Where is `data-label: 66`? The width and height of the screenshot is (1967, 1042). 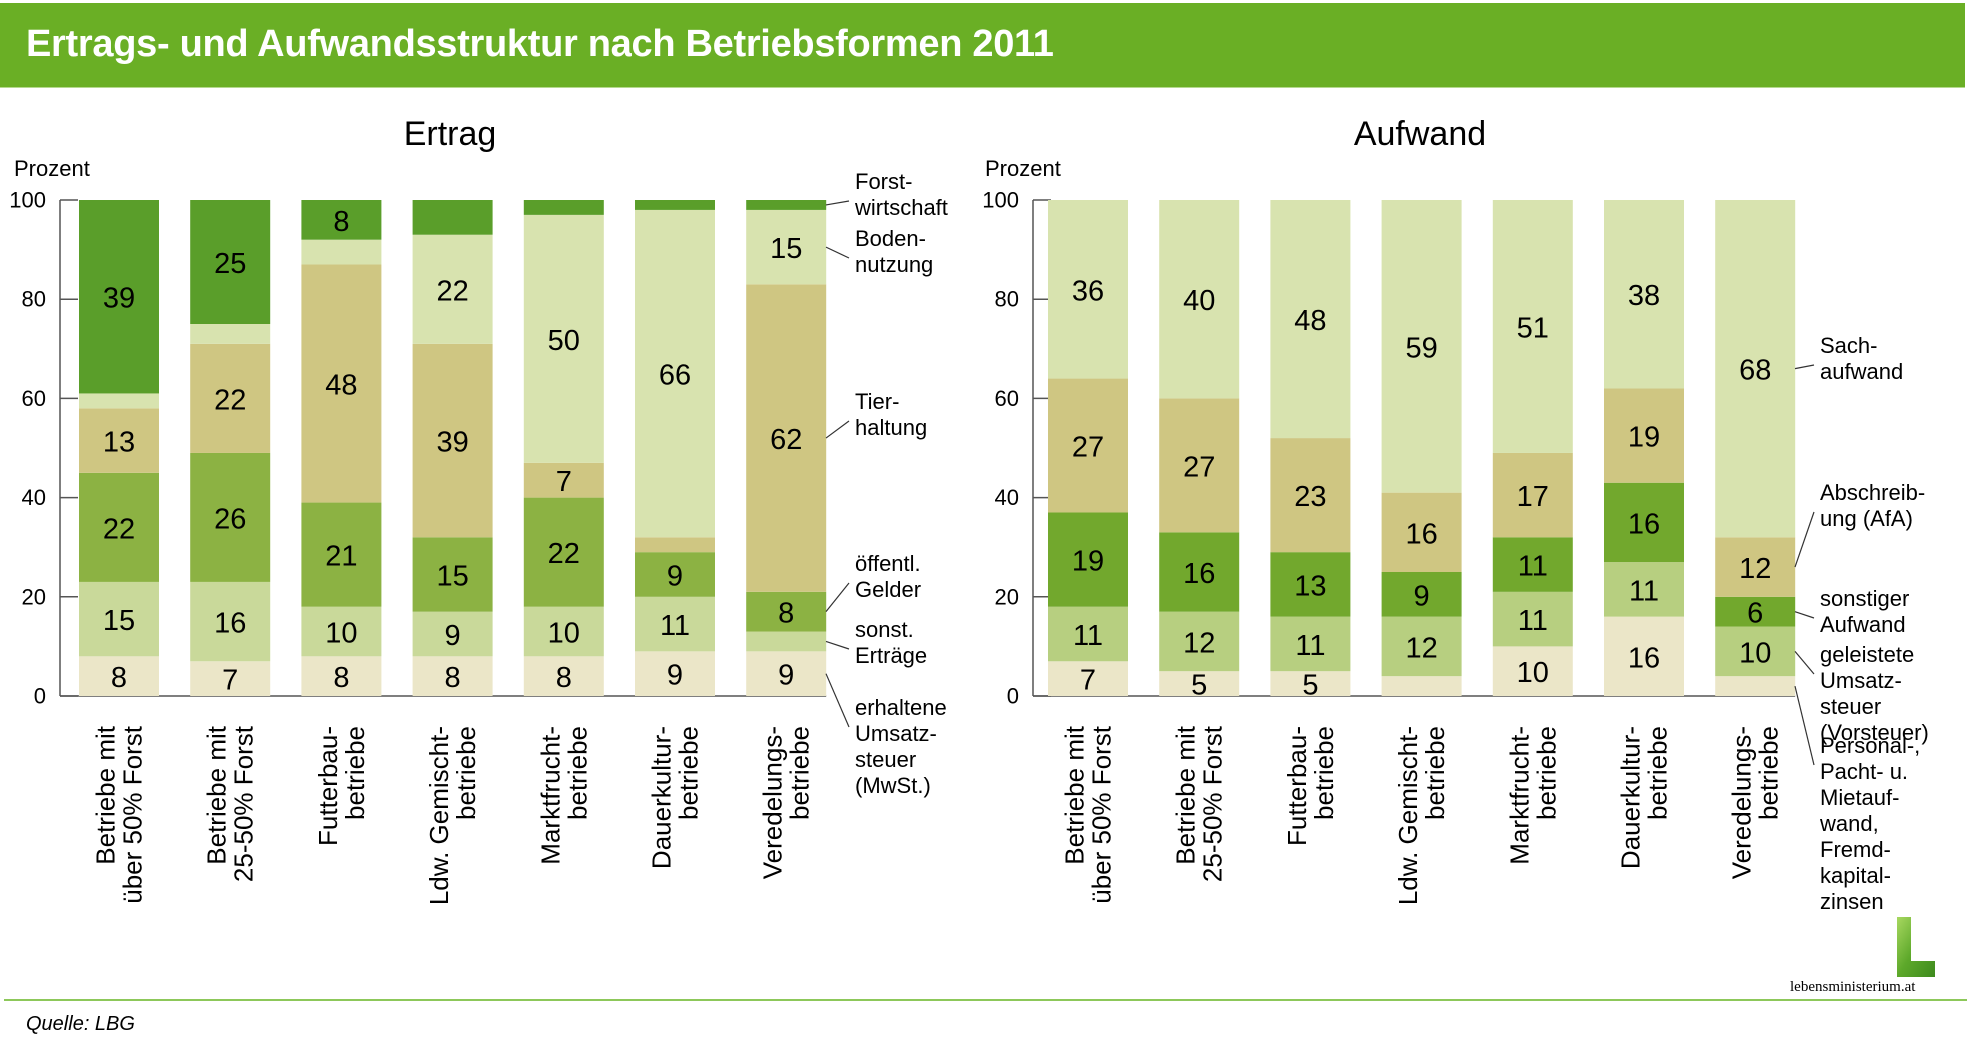
data-label: 66 is located at coordinates (675, 376).